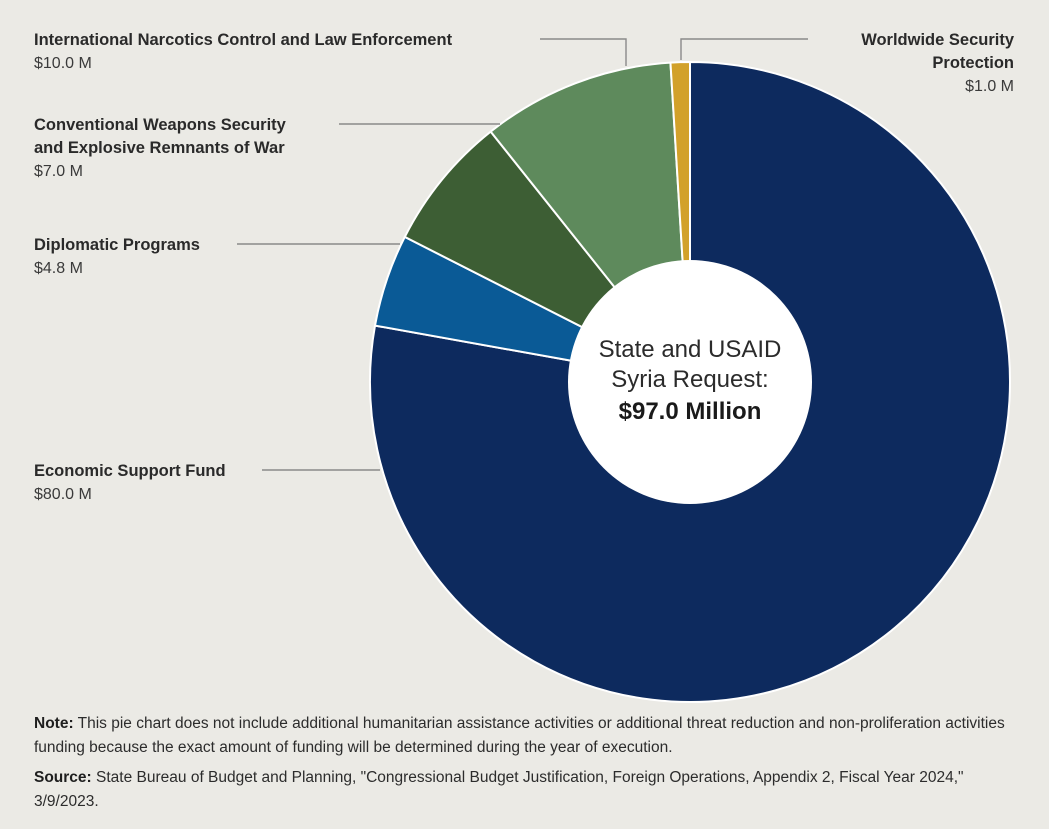 The image size is (1049, 829). What do you see at coordinates (989, 86) in the screenshot?
I see `slice-value-4: $1.0 M` at bounding box center [989, 86].